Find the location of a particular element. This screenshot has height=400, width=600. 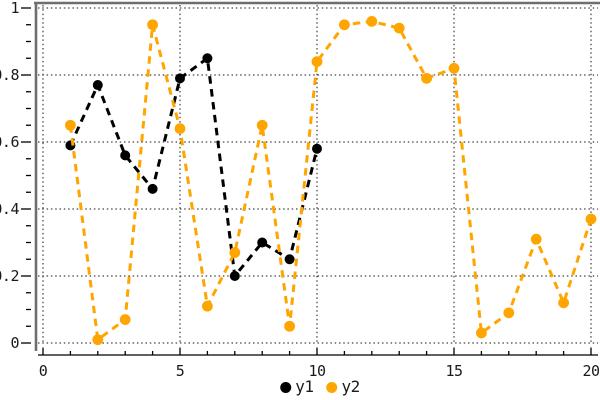

y-tick-label: 1 is located at coordinates (14, 8).